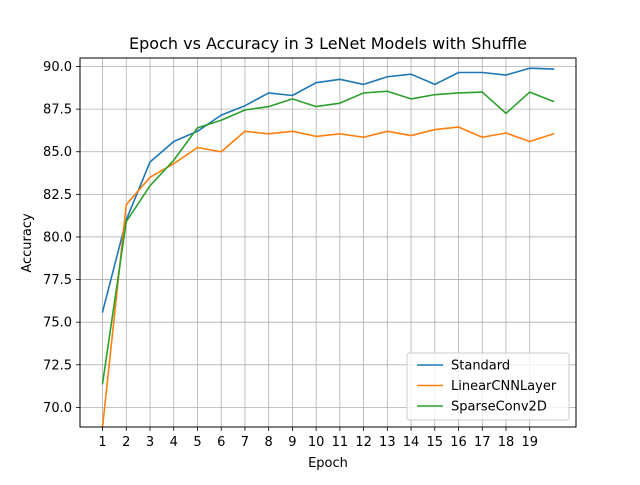 This screenshot has height=485, width=640. What do you see at coordinates (102, 442) in the screenshot?
I see `x-tick-label: 1` at bounding box center [102, 442].